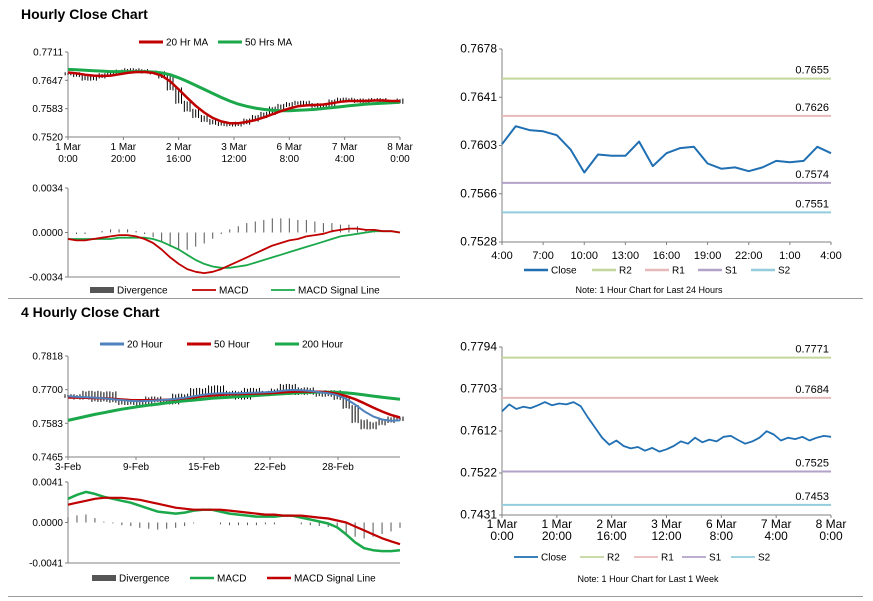  What do you see at coordinates (764, 558) in the screenshot?
I see `four-hourly-week-legend-s2-label: S2` at bounding box center [764, 558].